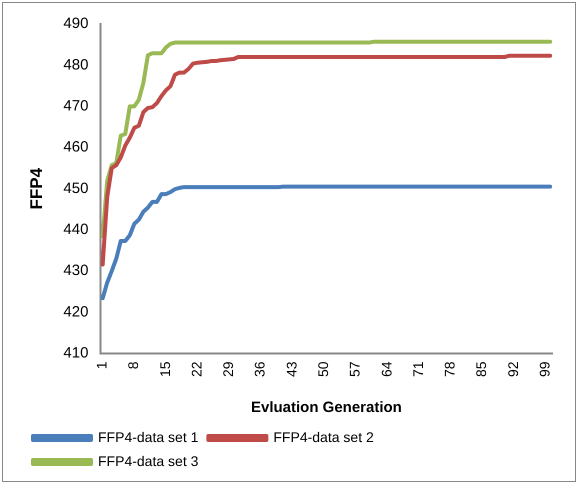 The image size is (582, 486). I want to click on x-tick-label: 1, so click(102, 365).